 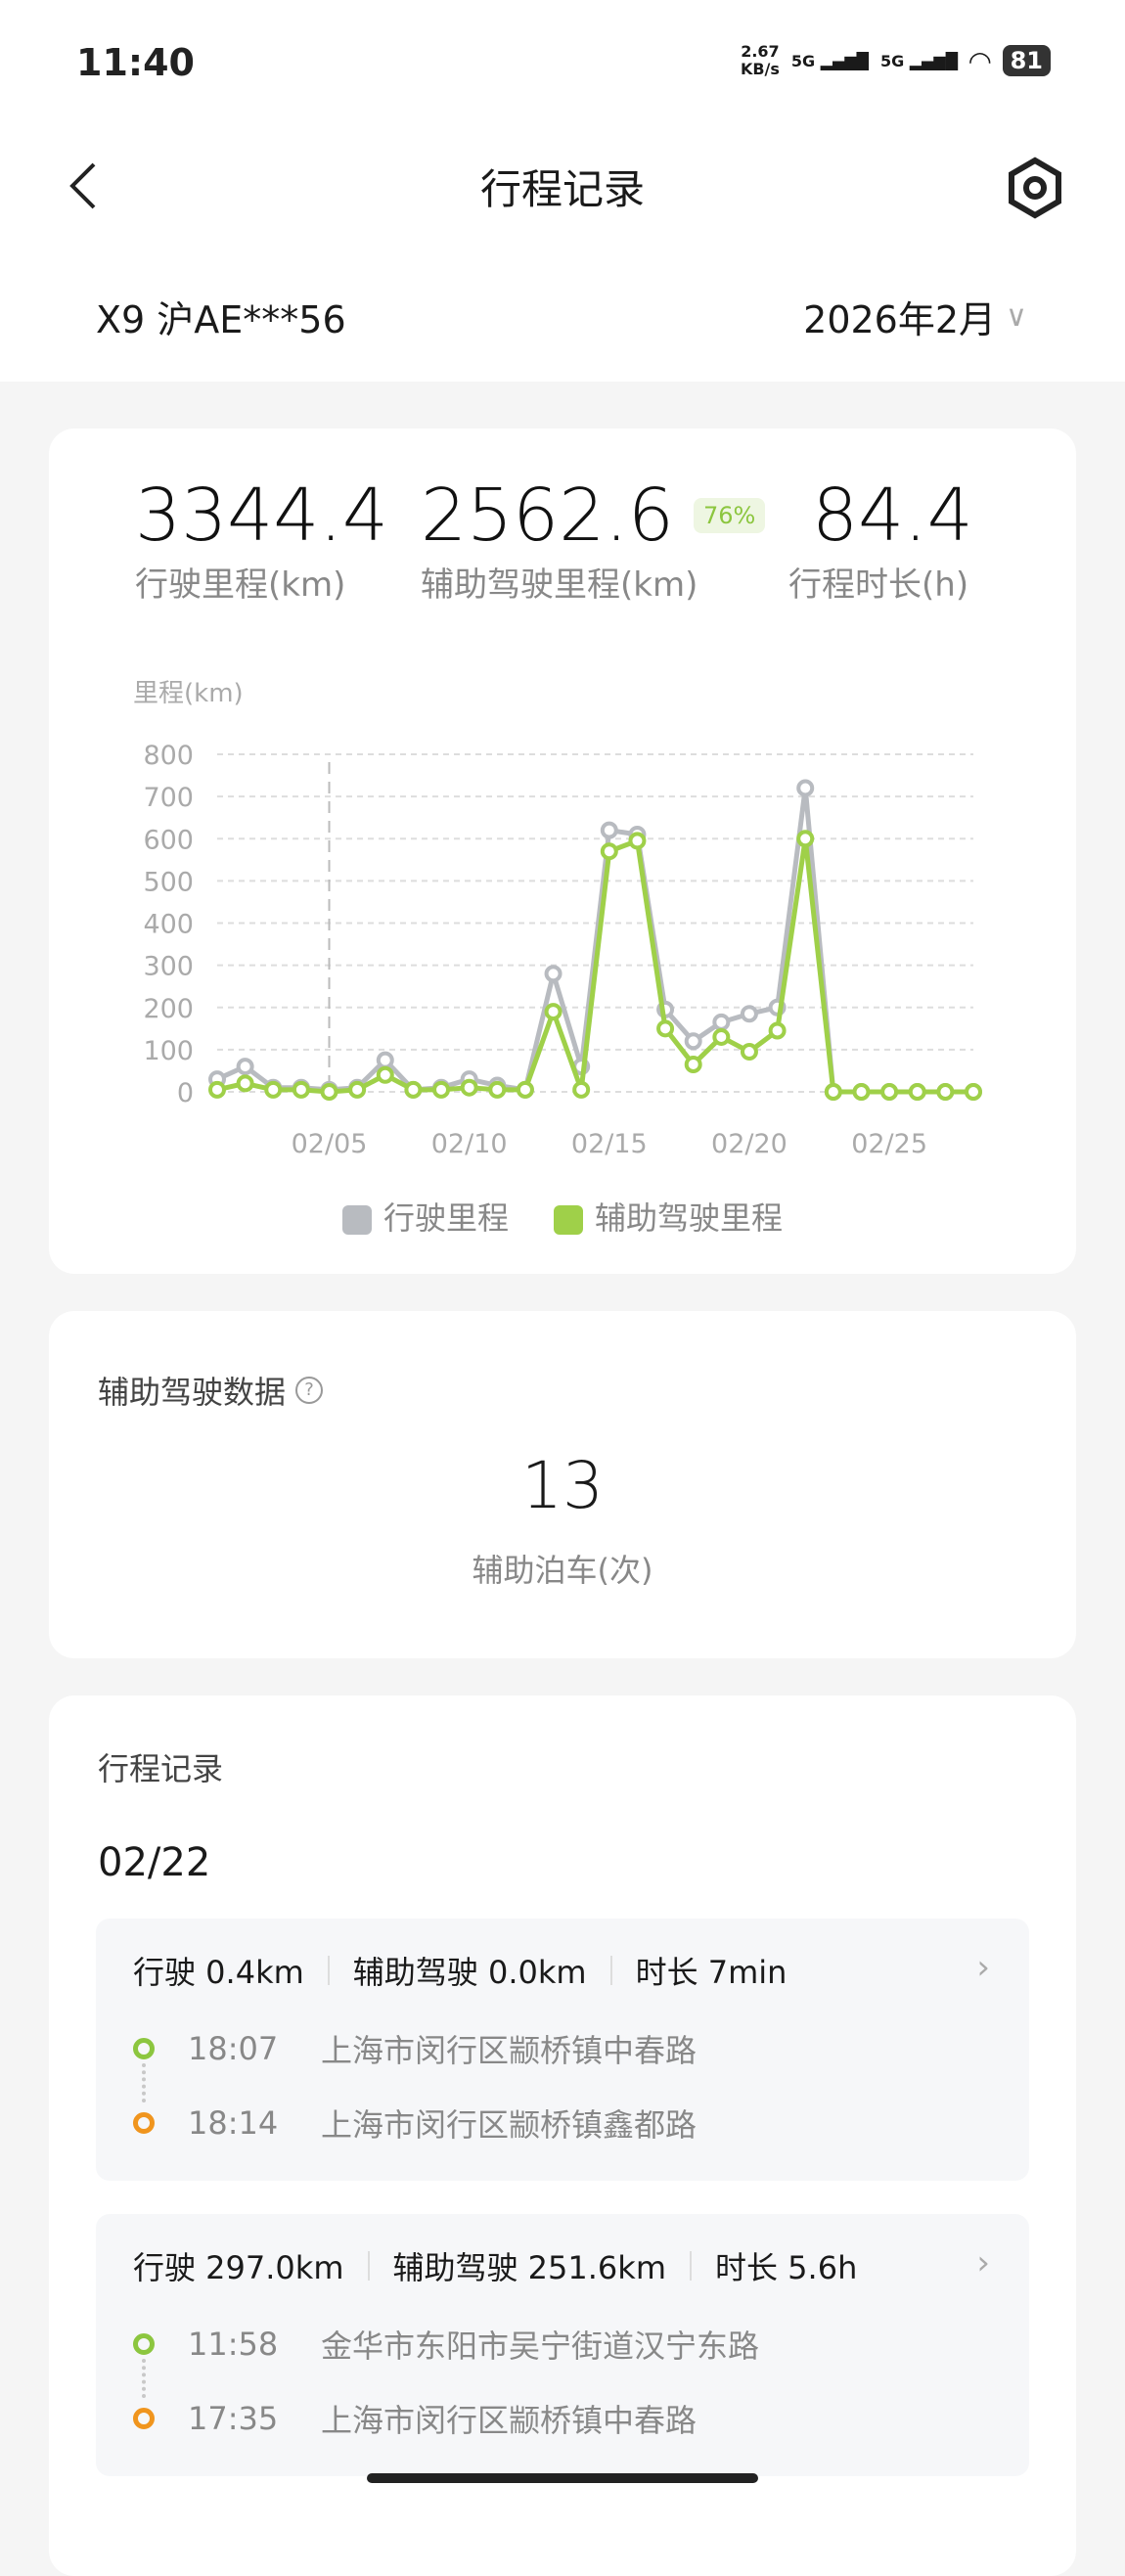 I want to click on assist-card: 辅助驾驶数据 ? 13 辅助泊车(次), so click(x=562, y=1484).